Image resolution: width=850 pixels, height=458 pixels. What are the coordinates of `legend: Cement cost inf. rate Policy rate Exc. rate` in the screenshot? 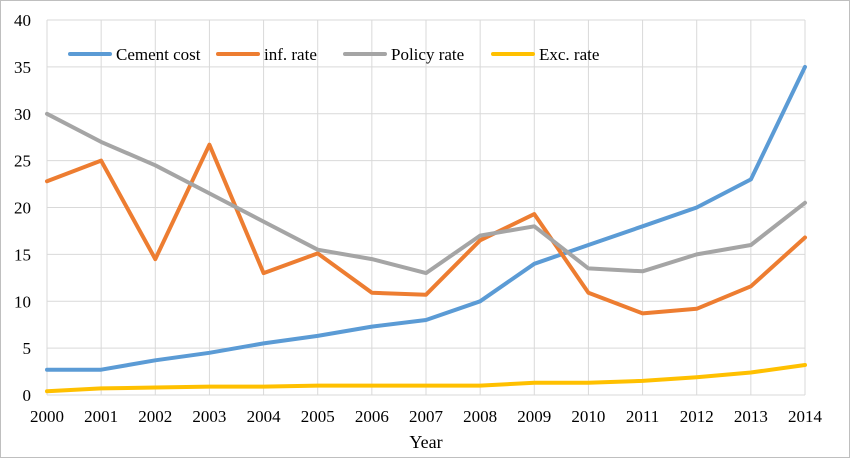 It's located at (333, 54).